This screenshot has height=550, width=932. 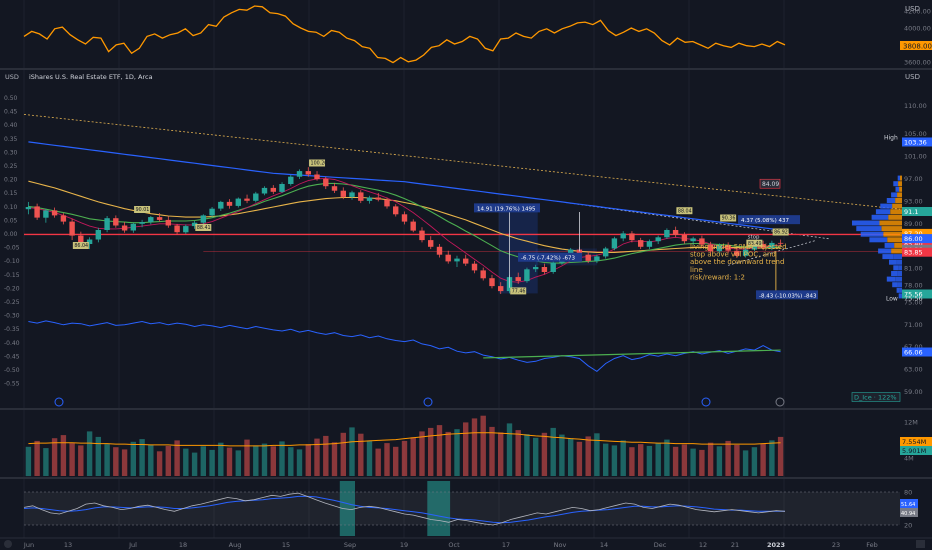 I want to click on x-axis-tick: Sep, so click(x=350, y=545).